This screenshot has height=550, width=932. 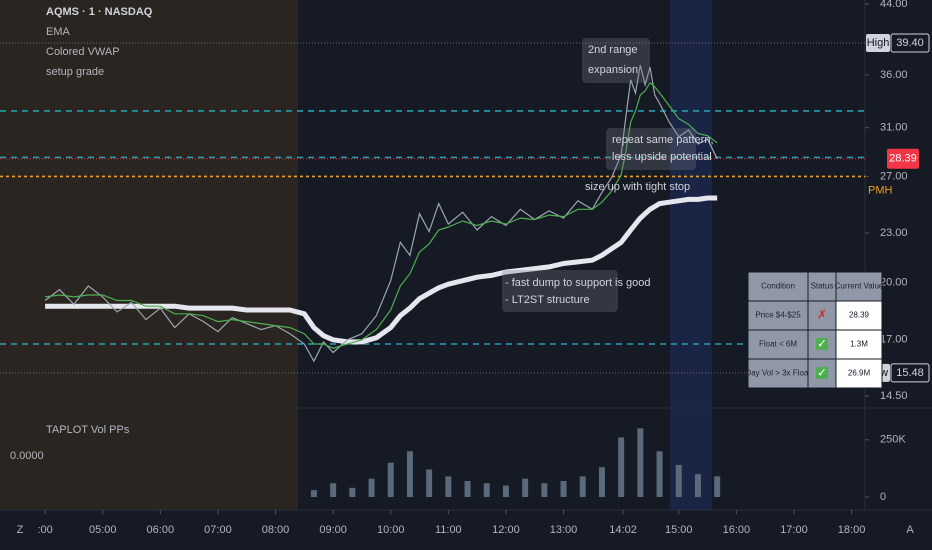 I want to click on table-text: 26.9M, so click(x=859, y=373).